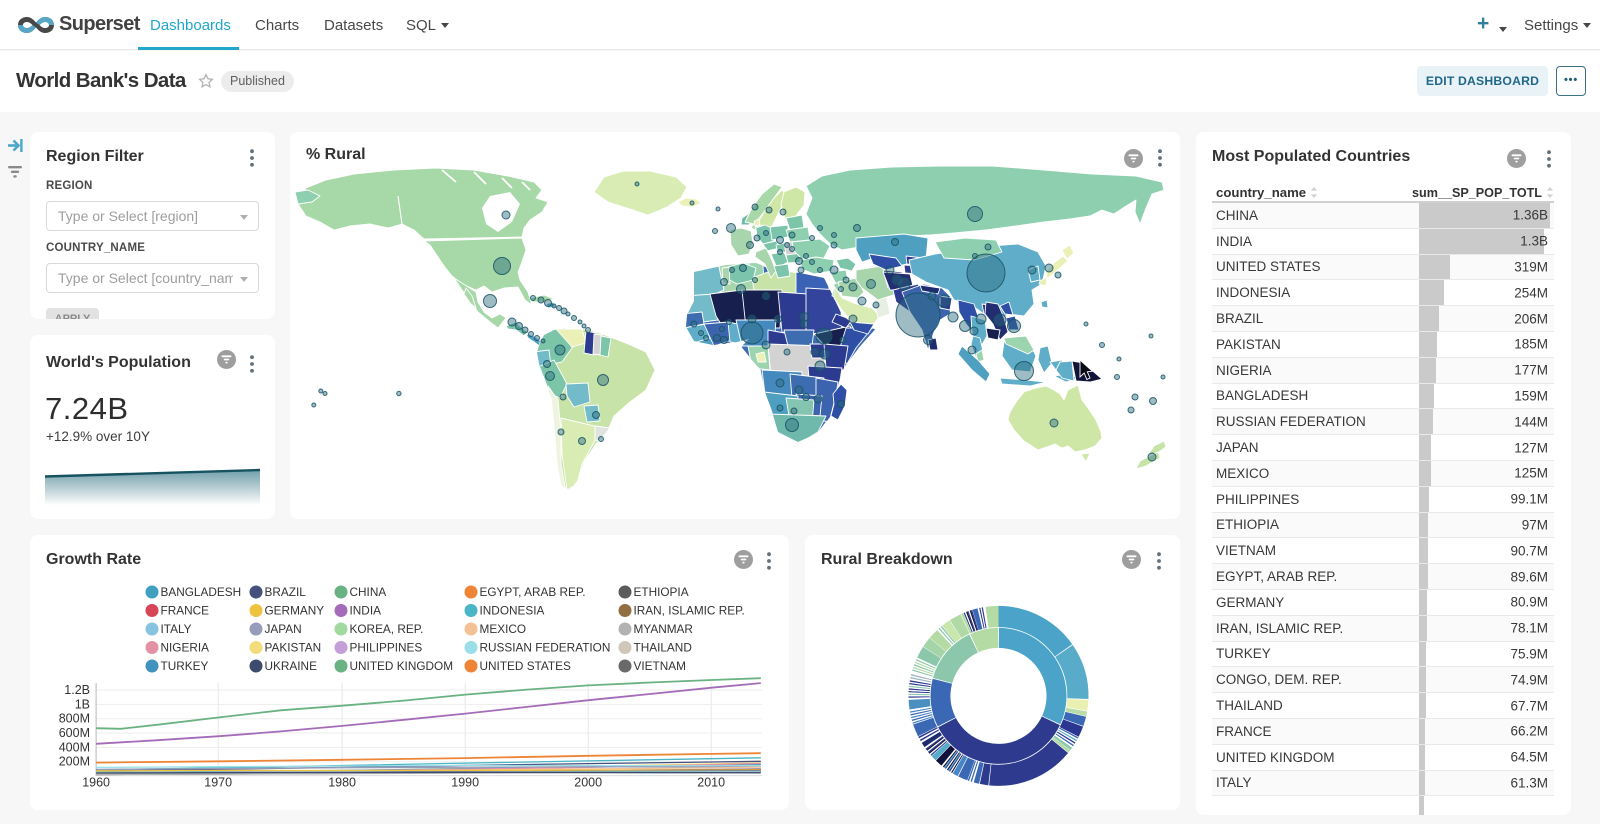  What do you see at coordinates (465, 783) in the screenshot?
I see `svg-text: 1990` at bounding box center [465, 783].